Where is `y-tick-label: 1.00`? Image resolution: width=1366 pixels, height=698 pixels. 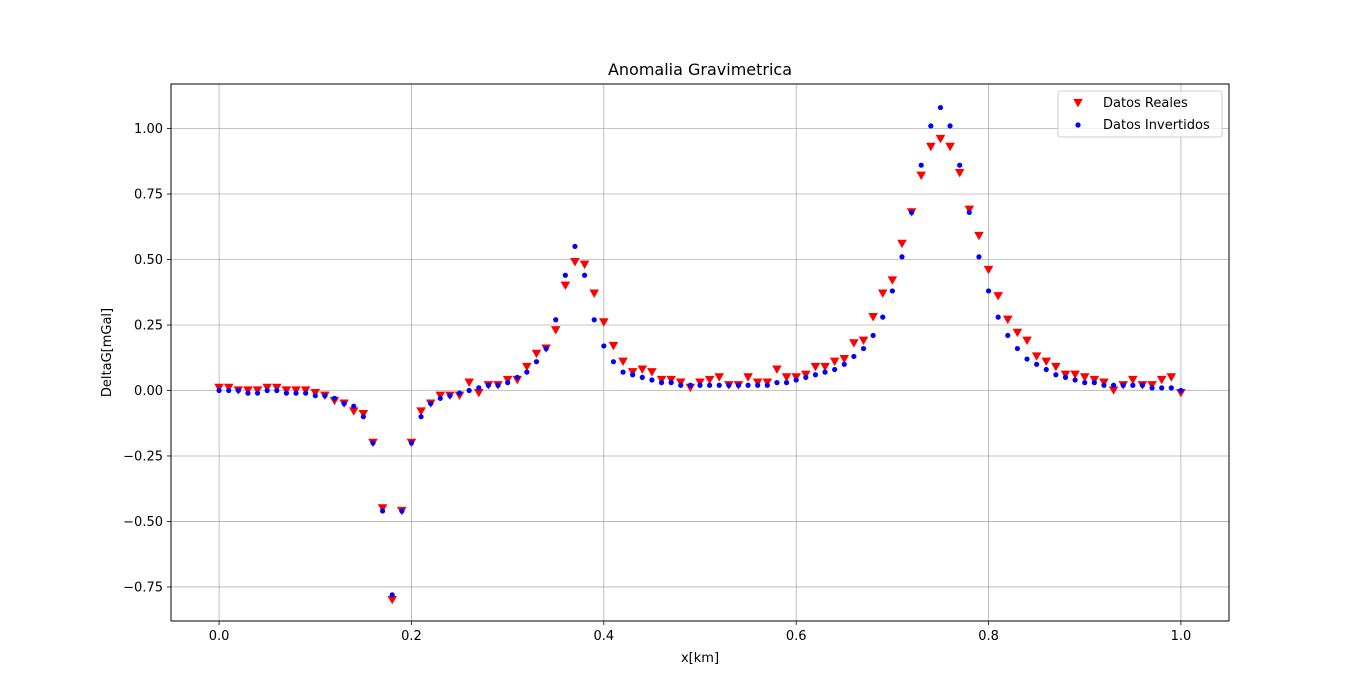
y-tick-label: 1.00 is located at coordinates (148, 129).